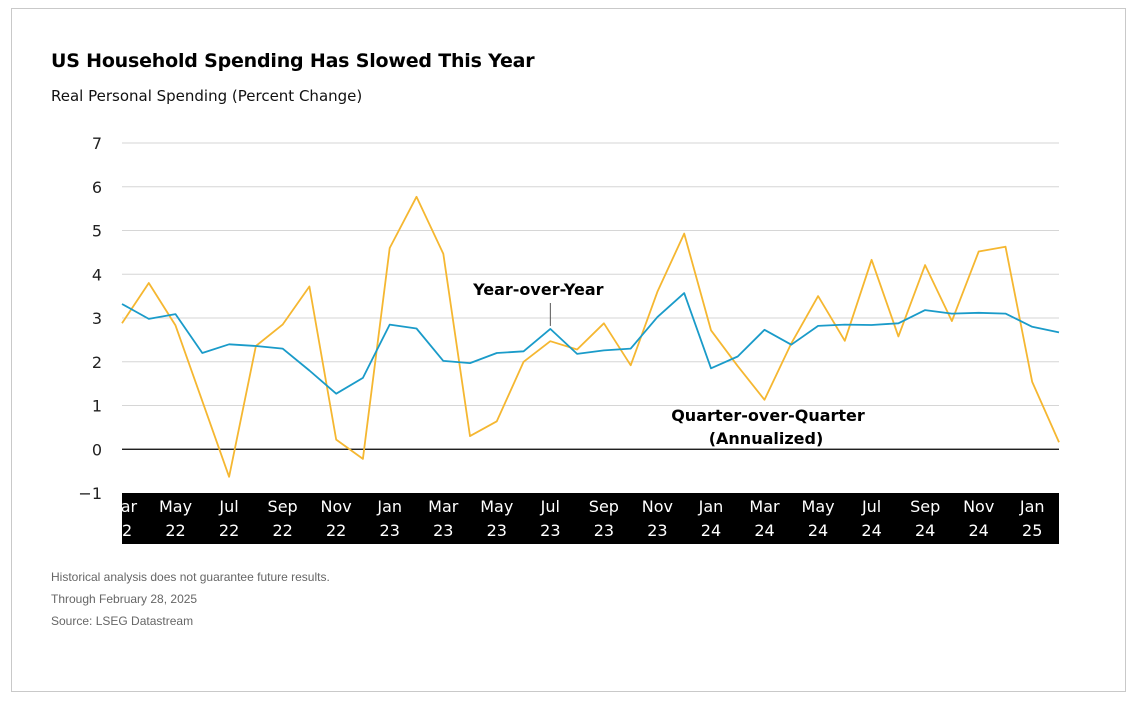  What do you see at coordinates (766, 438) in the screenshot?
I see `qoq-annotation-sublabel: (Annualized)` at bounding box center [766, 438].